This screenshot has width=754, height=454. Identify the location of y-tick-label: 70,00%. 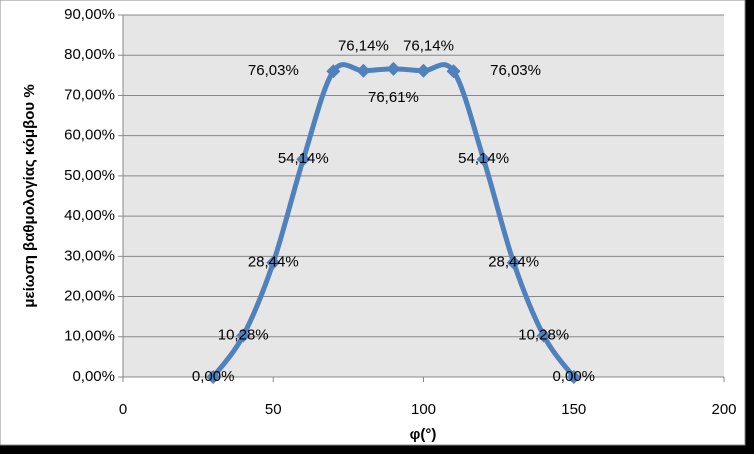
(89, 94).